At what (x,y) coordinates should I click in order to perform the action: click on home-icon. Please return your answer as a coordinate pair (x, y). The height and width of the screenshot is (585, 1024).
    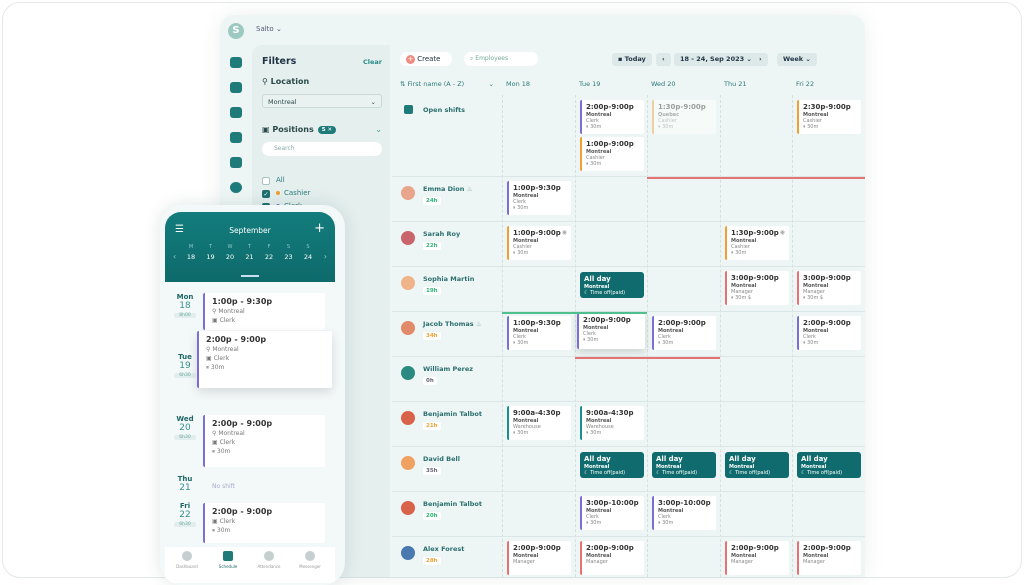
    Looking at the image, I should click on (236, 62).